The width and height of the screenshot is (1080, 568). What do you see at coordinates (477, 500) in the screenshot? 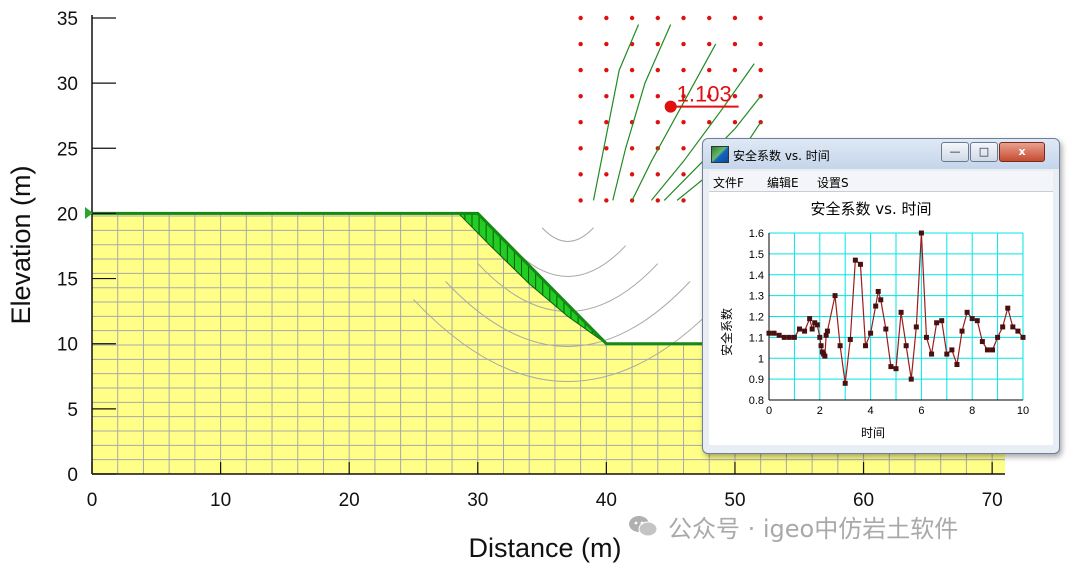
I see `x-tick-label: 30` at bounding box center [477, 500].